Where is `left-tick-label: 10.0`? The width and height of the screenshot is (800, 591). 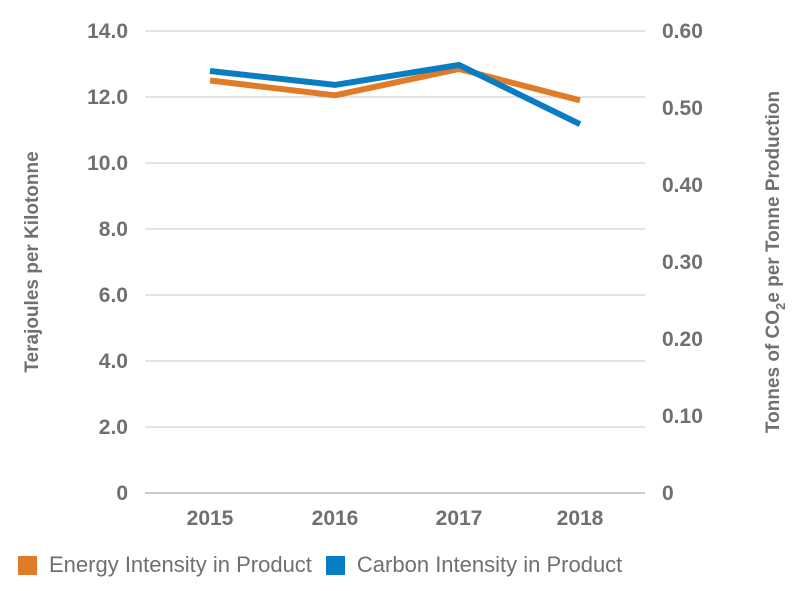 left-tick-label: 10.0 is located at coordinates (107, 163).